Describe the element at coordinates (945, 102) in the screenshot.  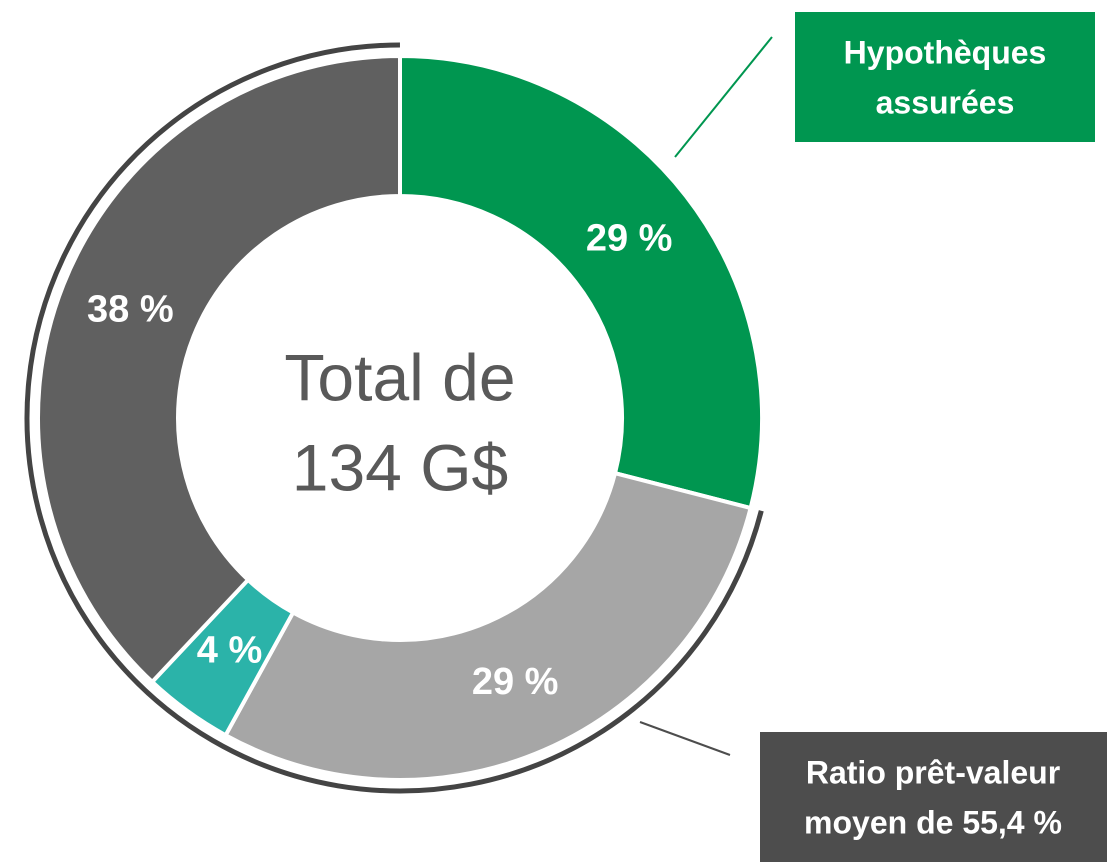
I see `annotation-text: assurées` at that location.